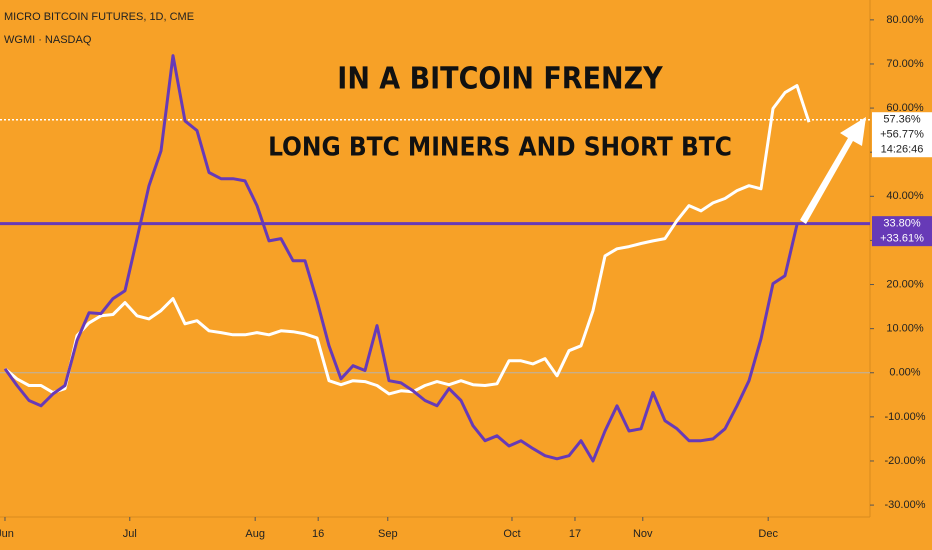 The image size is (932, 550). What do you see at coordinates (511, 534) in the screenshot?
I see `x-tick-label: Oct` at bounding box center [511, 534].